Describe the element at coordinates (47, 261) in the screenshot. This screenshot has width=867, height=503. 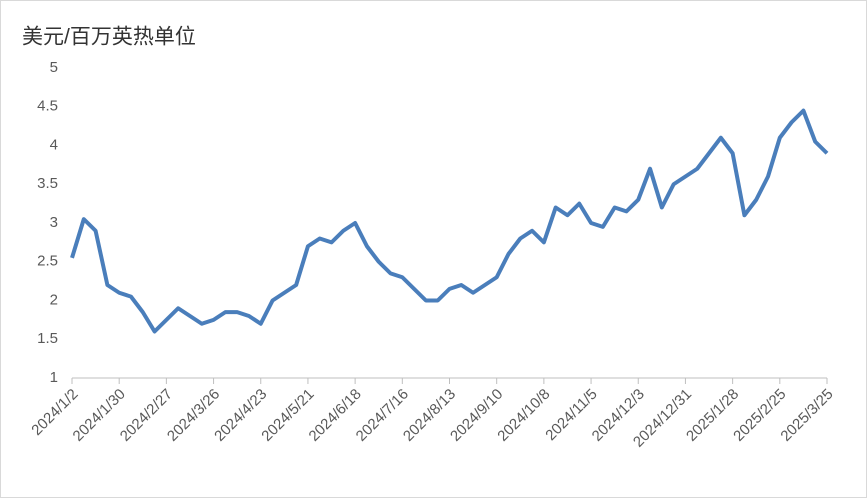
I see `y-tick-label: 2.5` at that location.